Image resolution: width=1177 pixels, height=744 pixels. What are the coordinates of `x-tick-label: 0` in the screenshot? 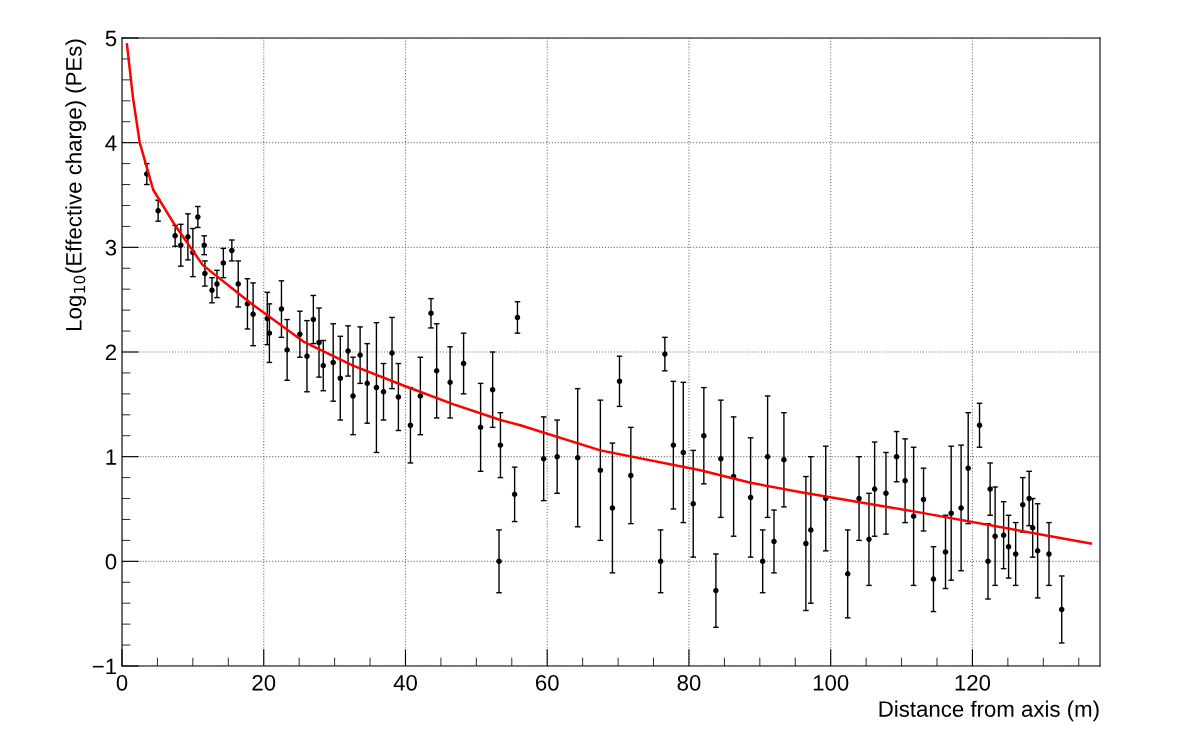 It's located at (122, 682).